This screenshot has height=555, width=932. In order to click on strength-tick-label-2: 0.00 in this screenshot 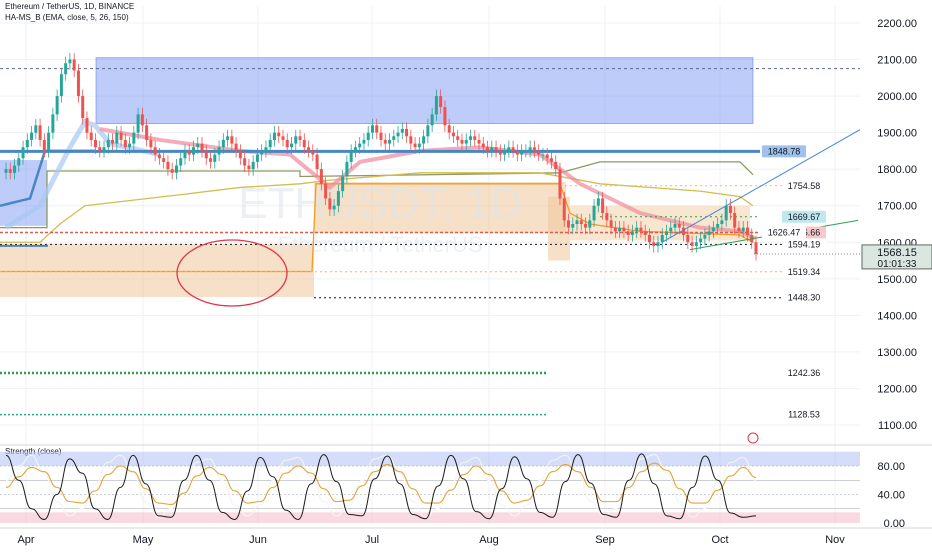, I will do `click(894, 524)`.